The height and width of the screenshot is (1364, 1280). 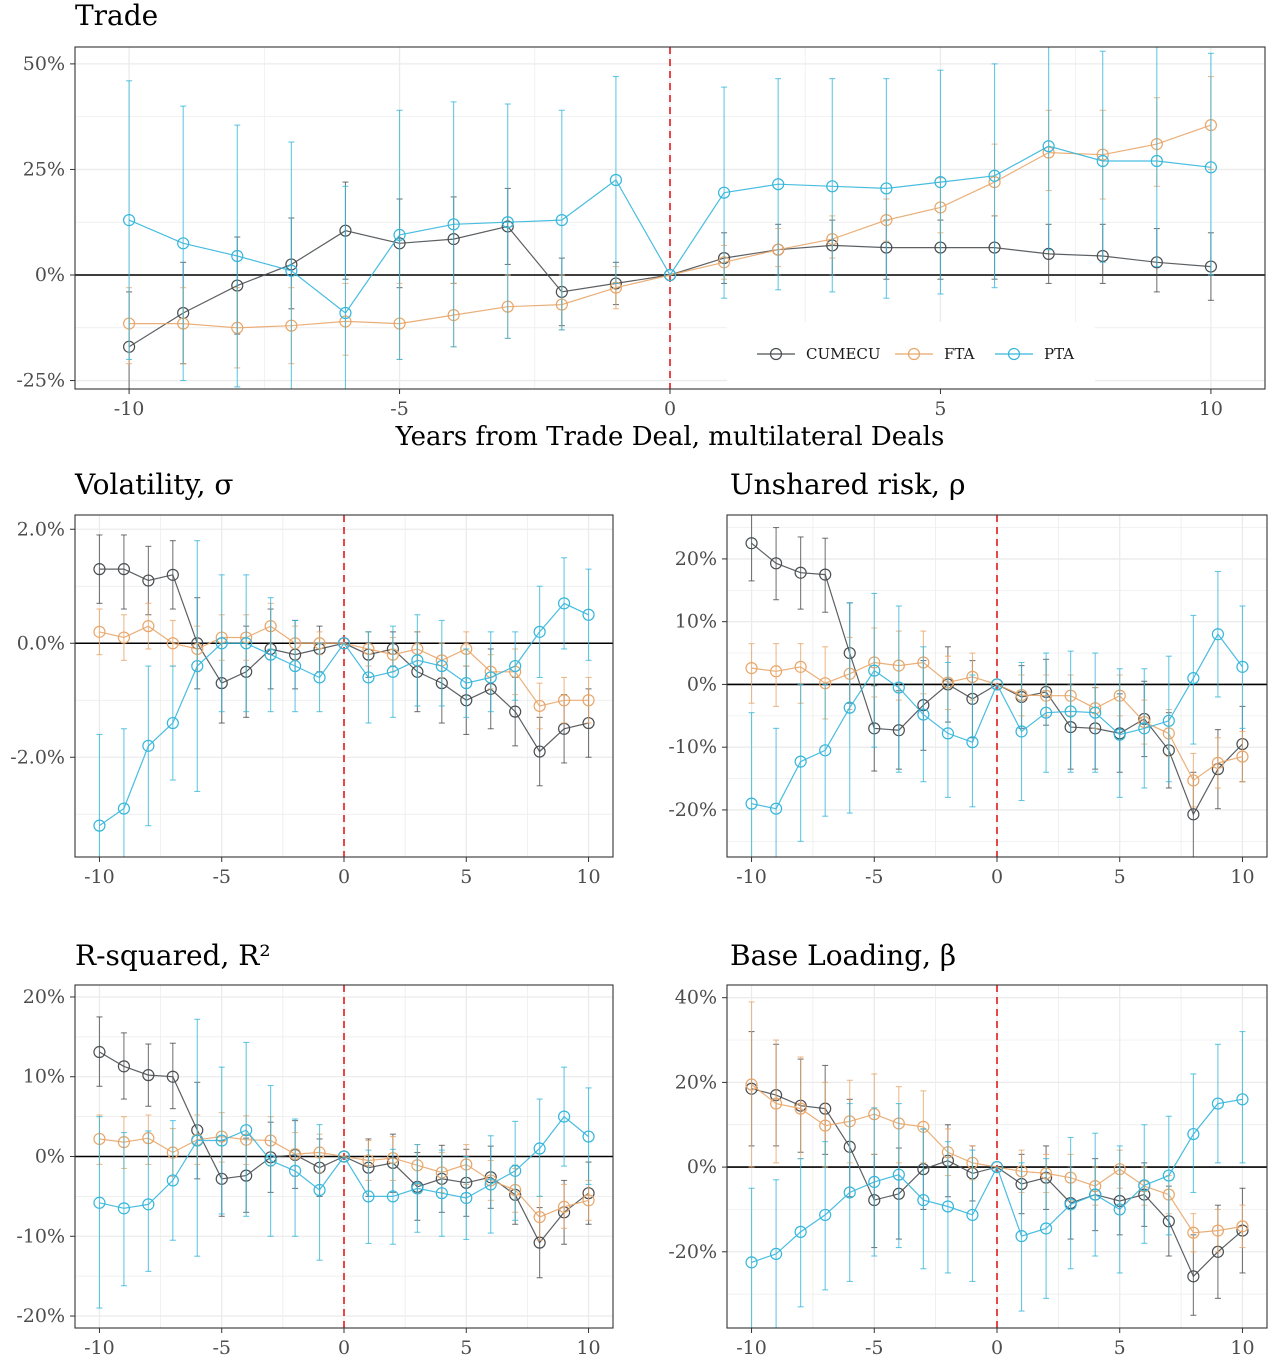 I want to click on panel-r-squared: R-squared, R² -10 -5 0 5 10 -20% -10% 0% 10% 20%, so click(x=315, y=1149).